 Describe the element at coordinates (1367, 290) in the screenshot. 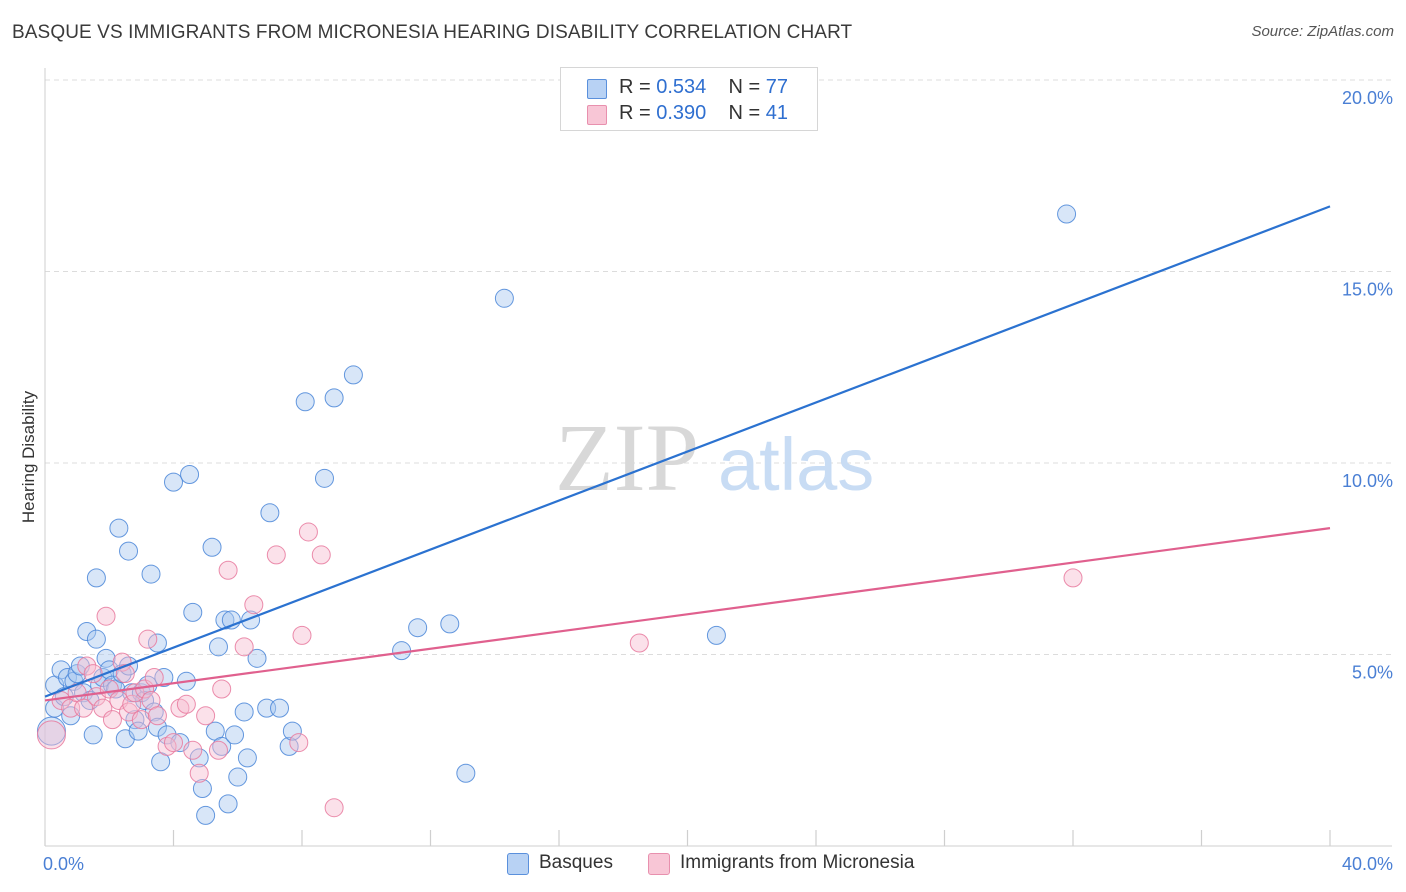

I see `y-tick-label-2: 15.0%` at that location.